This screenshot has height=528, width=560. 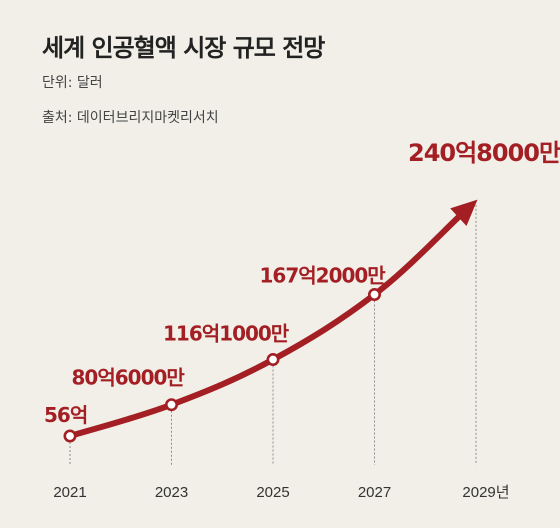 I want to click on x-tick-label-2: 2025, so click(x=272, y=492).